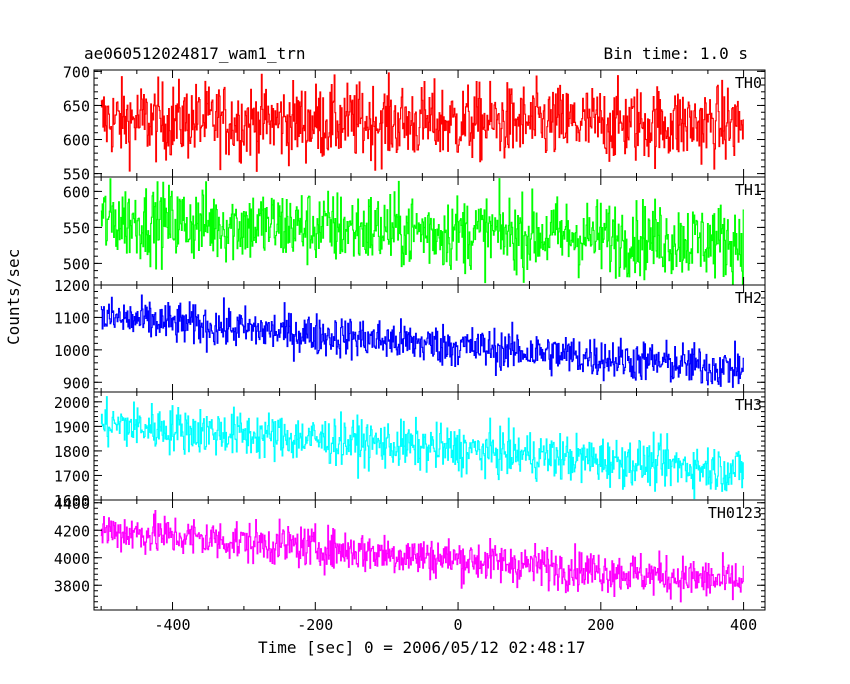  I want to click on y-tick-label: 500, so click(76, 264).